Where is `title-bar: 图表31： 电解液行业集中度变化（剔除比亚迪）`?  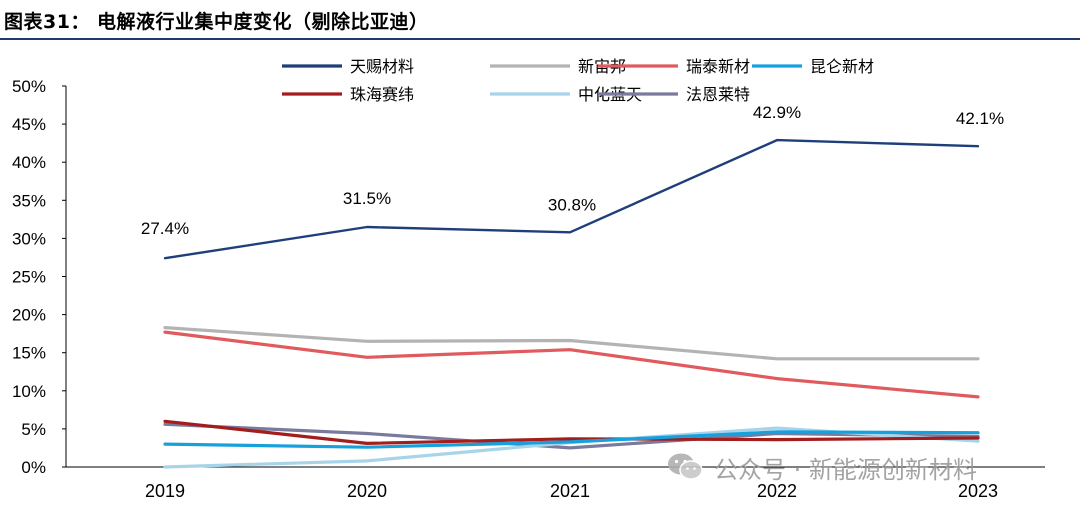
title-bar: 图表31： 电解液行业集中度变化（剔除比亚迪） is located at coordinates (540, 20).